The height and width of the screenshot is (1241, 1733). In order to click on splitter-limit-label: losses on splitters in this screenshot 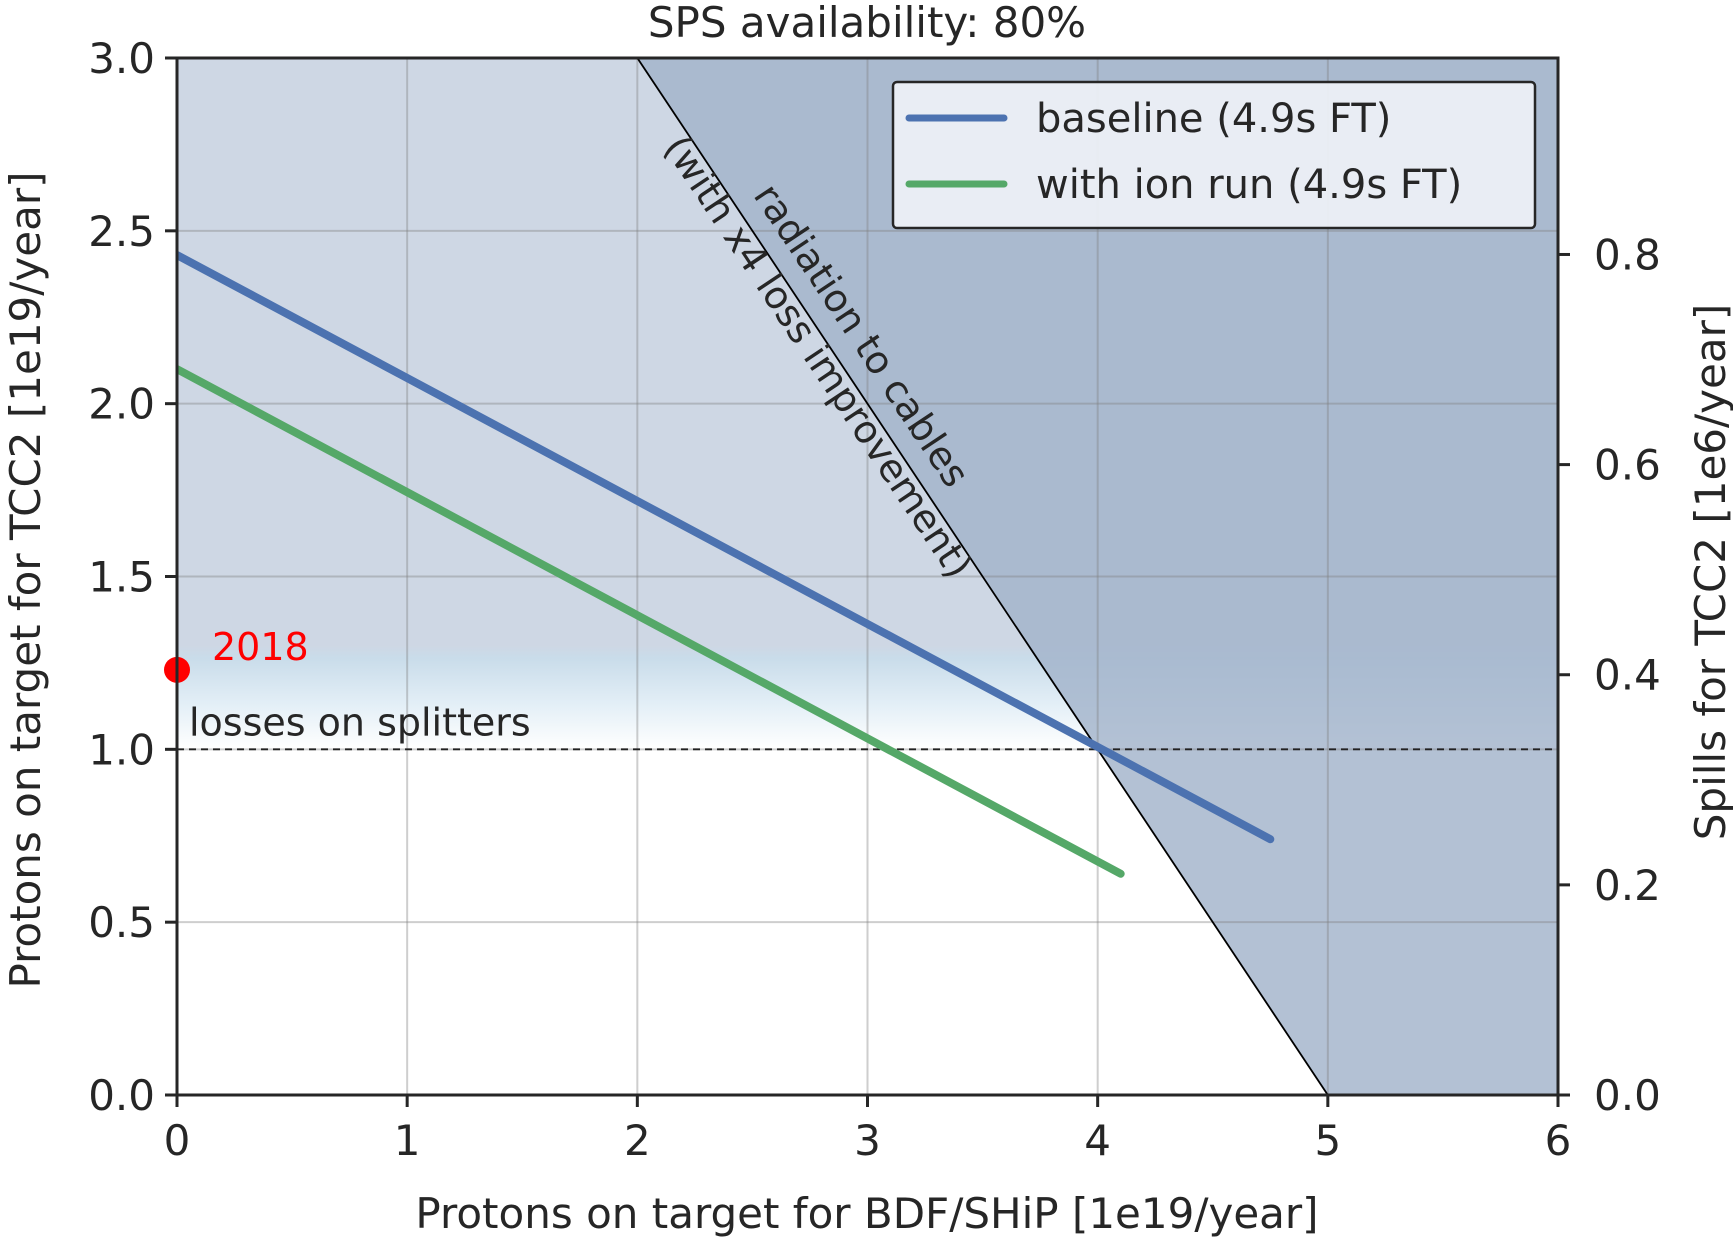, I will do `click(360, 722)`.